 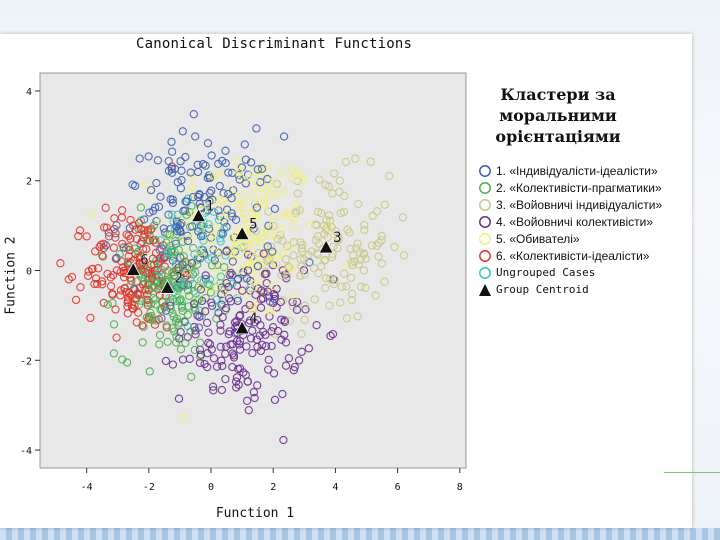 What do you see at coordinates (538, 238) in the screenshot?
I see `legend-label: 5. «Обивателі»` at bounding box center [538, 238].